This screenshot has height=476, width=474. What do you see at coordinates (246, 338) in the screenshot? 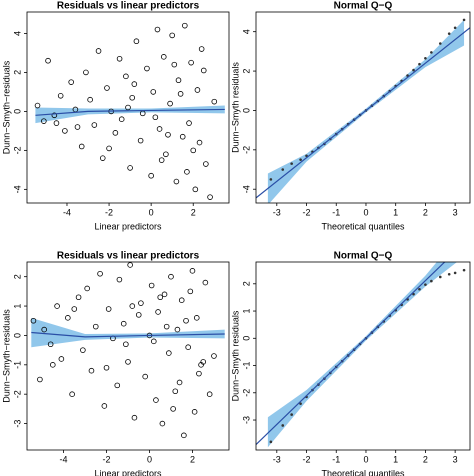
I see `y-tick-label: 0` at bounding box center [246, 338].